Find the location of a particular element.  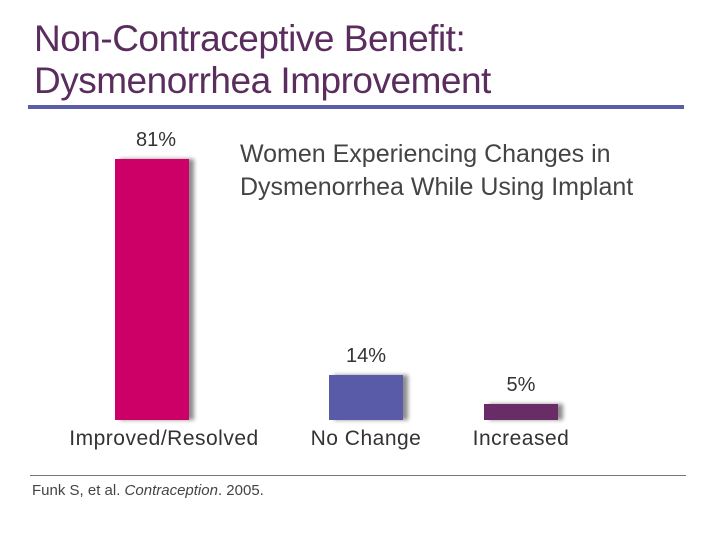

category-label: No Change is located at coordinates (366, 438).